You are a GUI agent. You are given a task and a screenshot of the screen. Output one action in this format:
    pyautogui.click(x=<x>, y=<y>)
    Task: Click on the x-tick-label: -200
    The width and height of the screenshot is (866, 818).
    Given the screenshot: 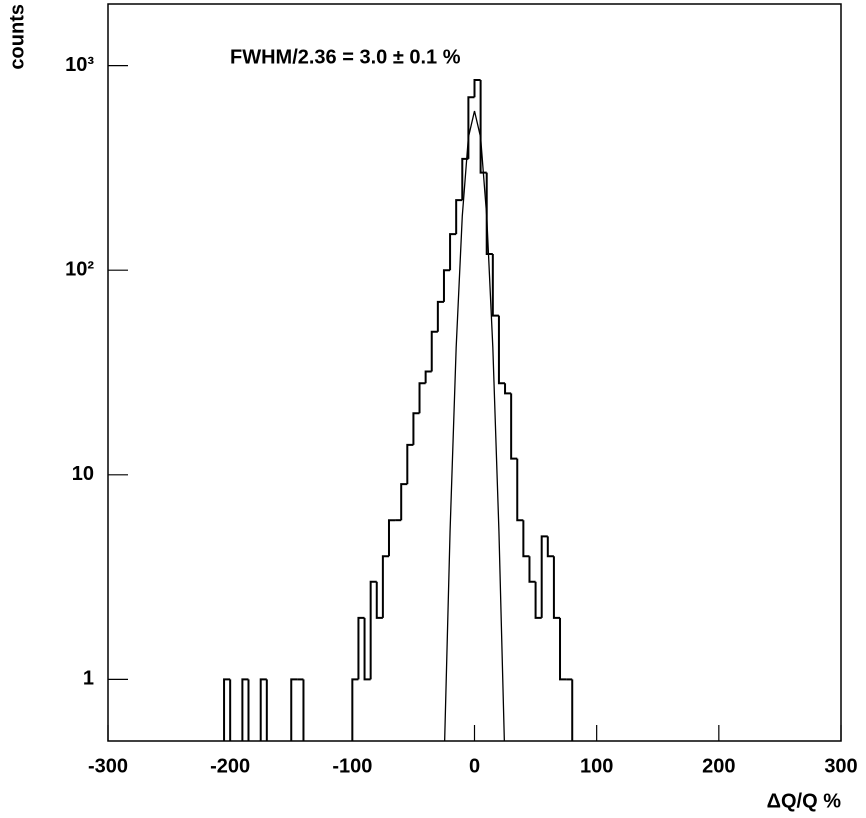 What is the action you would take?
    pyautogui.click(x=230, y=766)
    